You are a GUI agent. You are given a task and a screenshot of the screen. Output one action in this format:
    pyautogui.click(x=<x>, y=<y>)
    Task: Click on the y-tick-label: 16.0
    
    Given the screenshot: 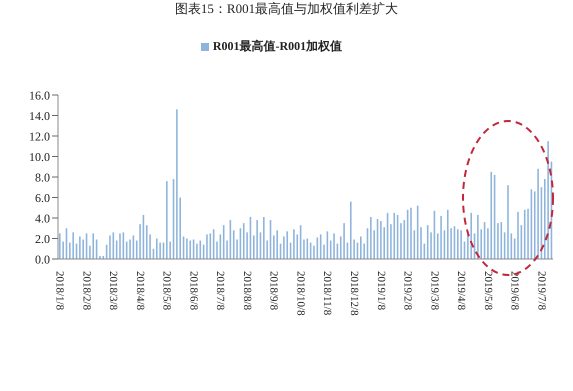 What is the action you would take?
    pyautogui.click(x=39, y=95)
    